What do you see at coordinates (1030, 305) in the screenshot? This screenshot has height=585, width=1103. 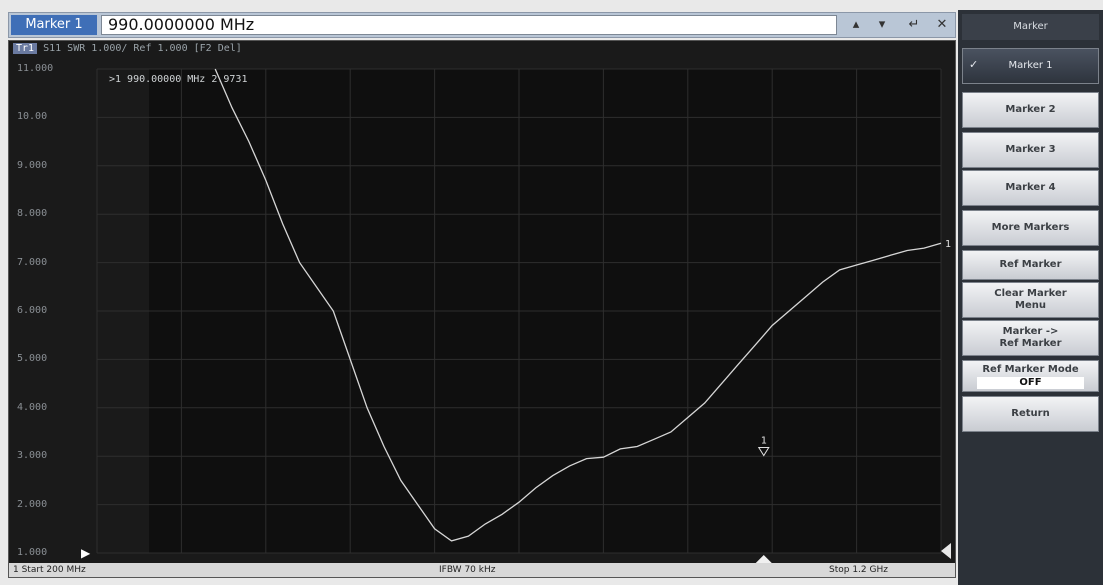 I see `softkey-sublabel: Menu` at bounding box center [1030, 305].